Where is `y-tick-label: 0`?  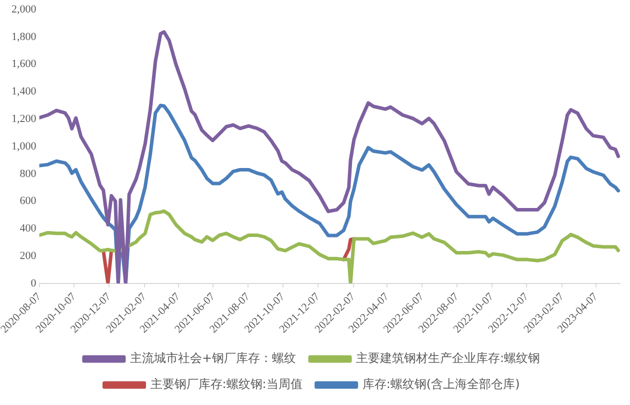 y-tick-label: 0 is located at coordinates (33, 283).